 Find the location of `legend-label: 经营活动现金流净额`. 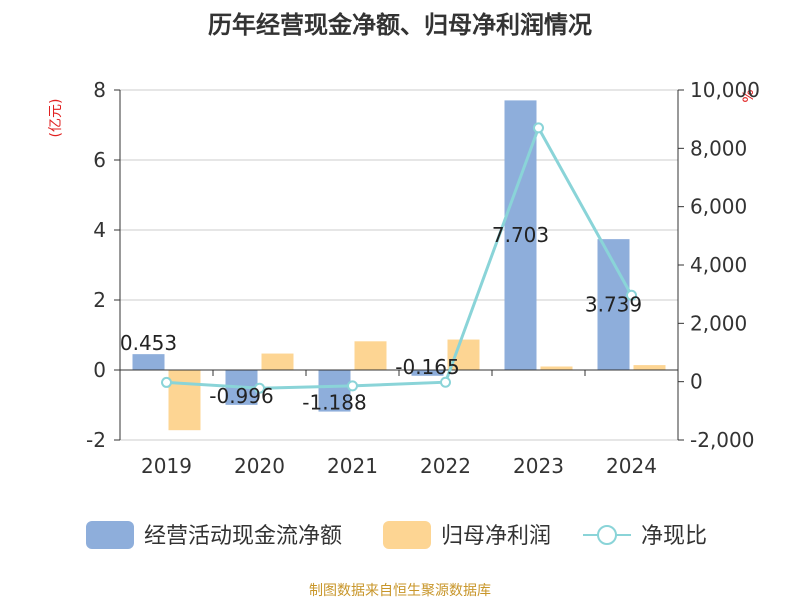

legend-label: 经营活动现金流净额 is located at coordinates (243, 536).